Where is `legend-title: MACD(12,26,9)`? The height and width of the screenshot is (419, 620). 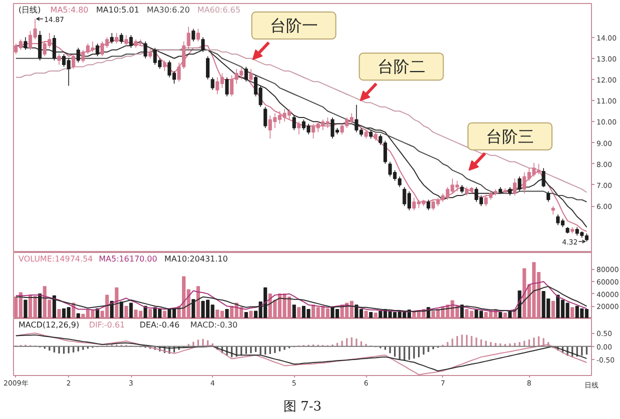 legend-title: MACD(12,26,9) is located at coordinates (49, 325).